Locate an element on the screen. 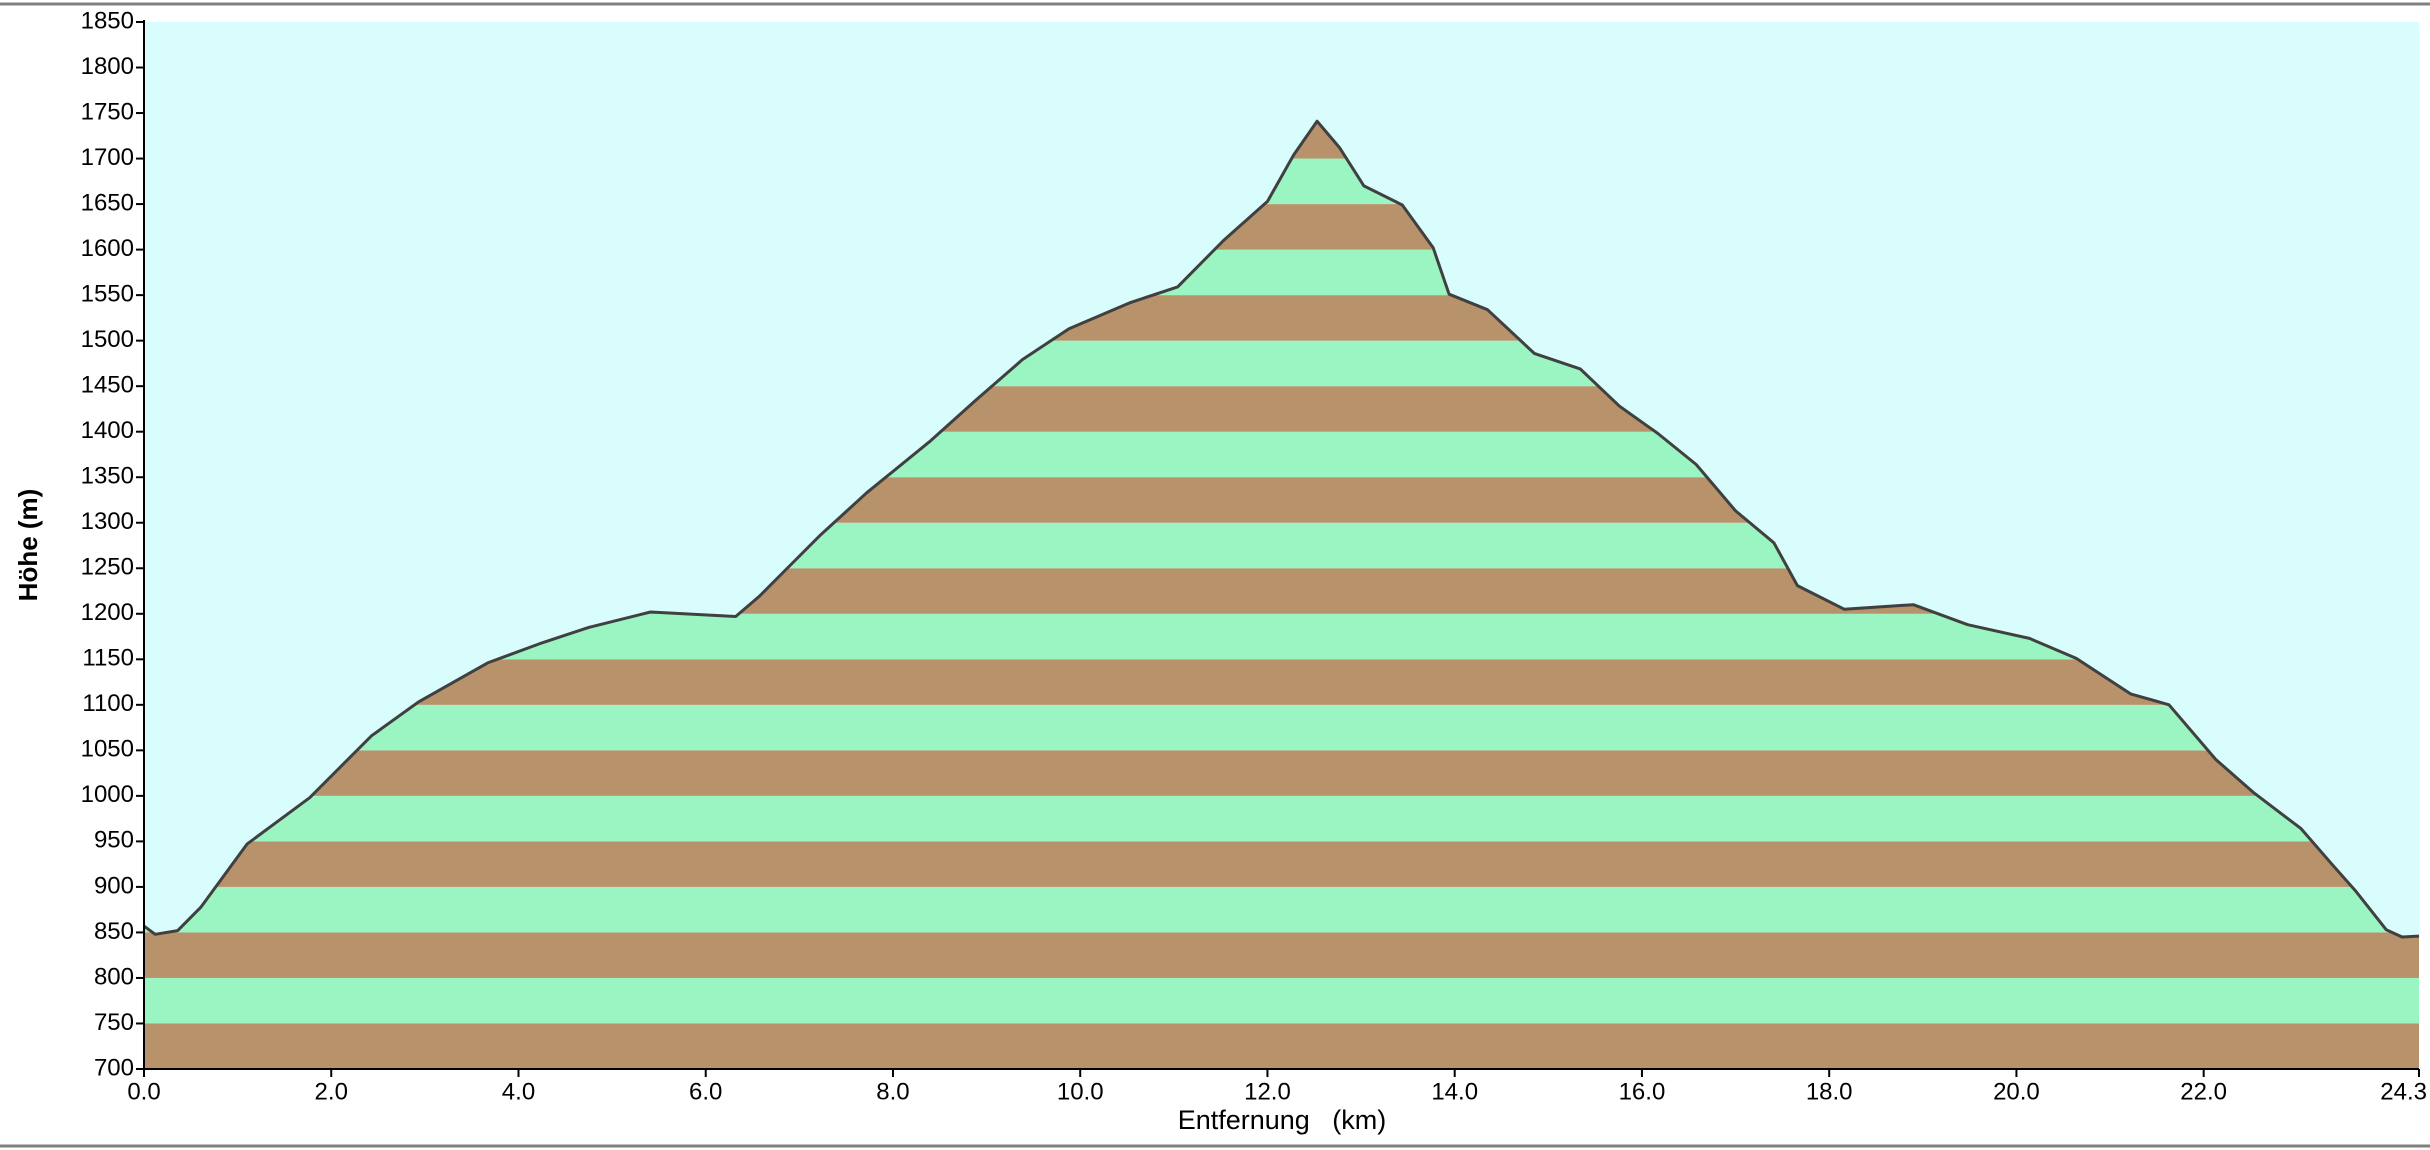 Image resolution: width=2430 pixels, height=1150 pixels. y-tick-label: 950 is located at coordinates (114, 840).